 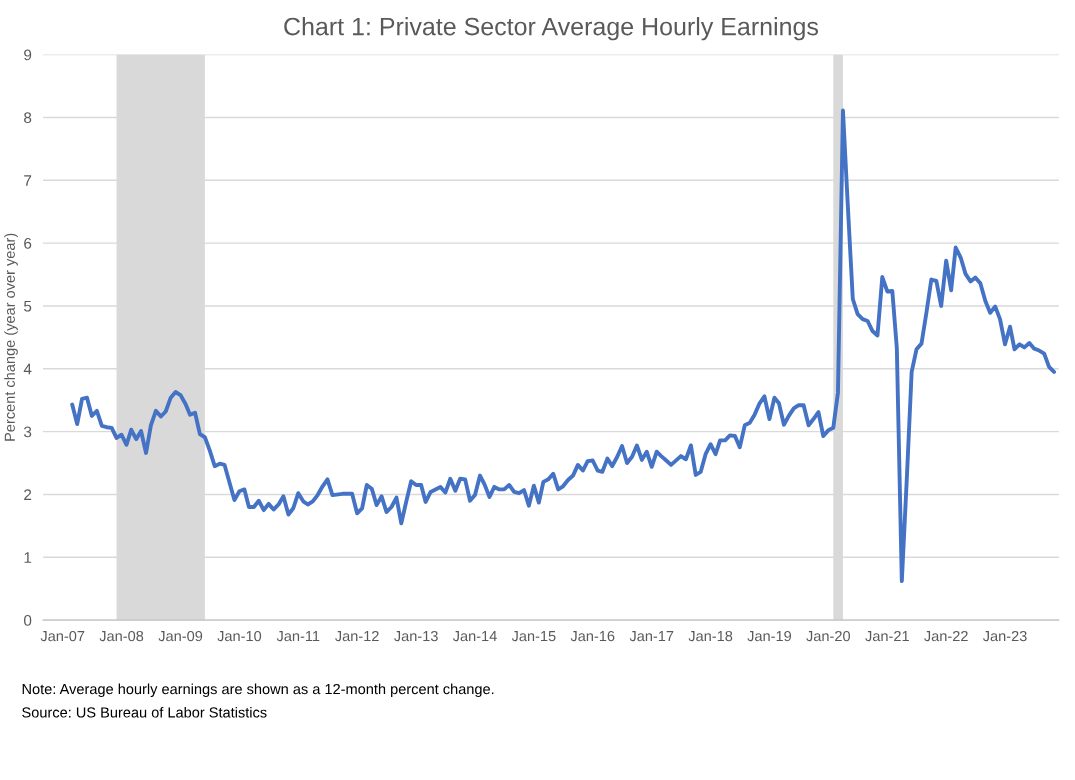 I want to click on x-tick-label: Jan-07, so click(x=62, y=636).